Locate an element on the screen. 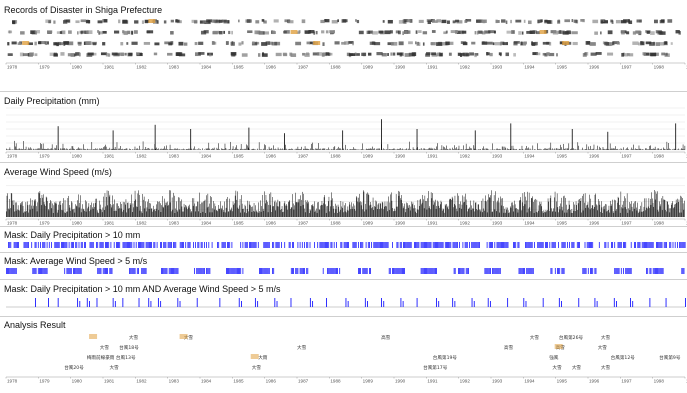 This screenshot has height=393, width=687. precip-peak-bar is located at coordinates (676, 136).